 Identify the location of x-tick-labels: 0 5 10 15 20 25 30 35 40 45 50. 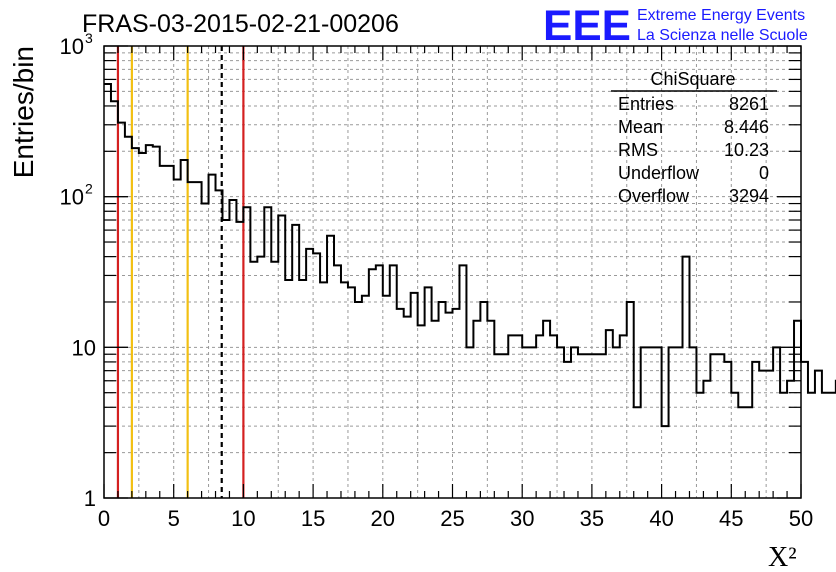
(455, 518).